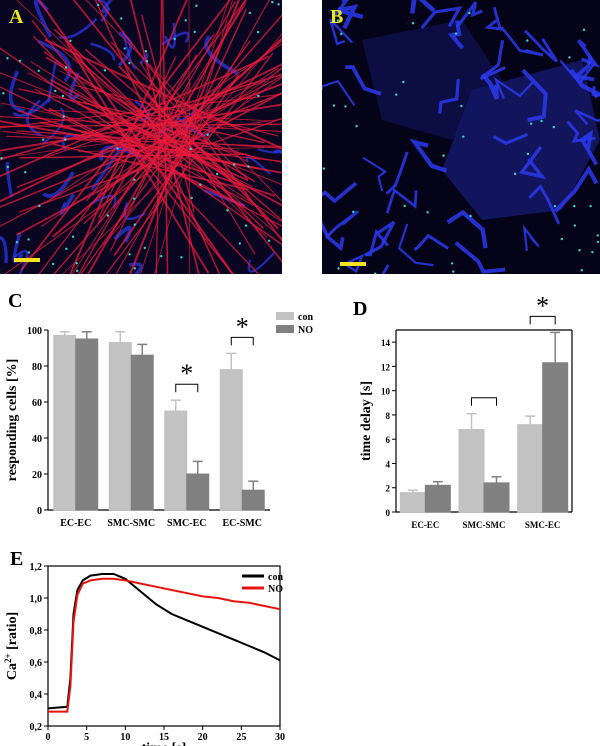 The height and width of the screenshot is (746, 600). I want to click on y-tick-label: 6, so click(388, 440).